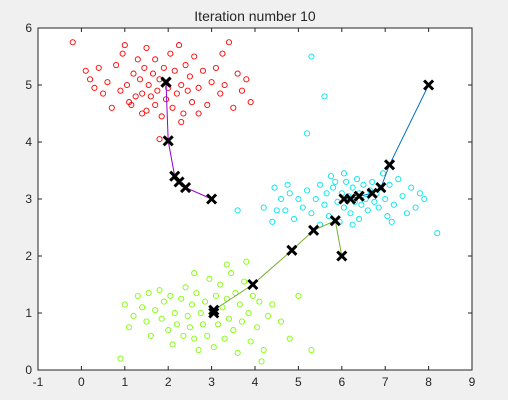 The height and width of the screenshot is (400, 508). I want to click on x-tick-label: 7, so click(385, 382).